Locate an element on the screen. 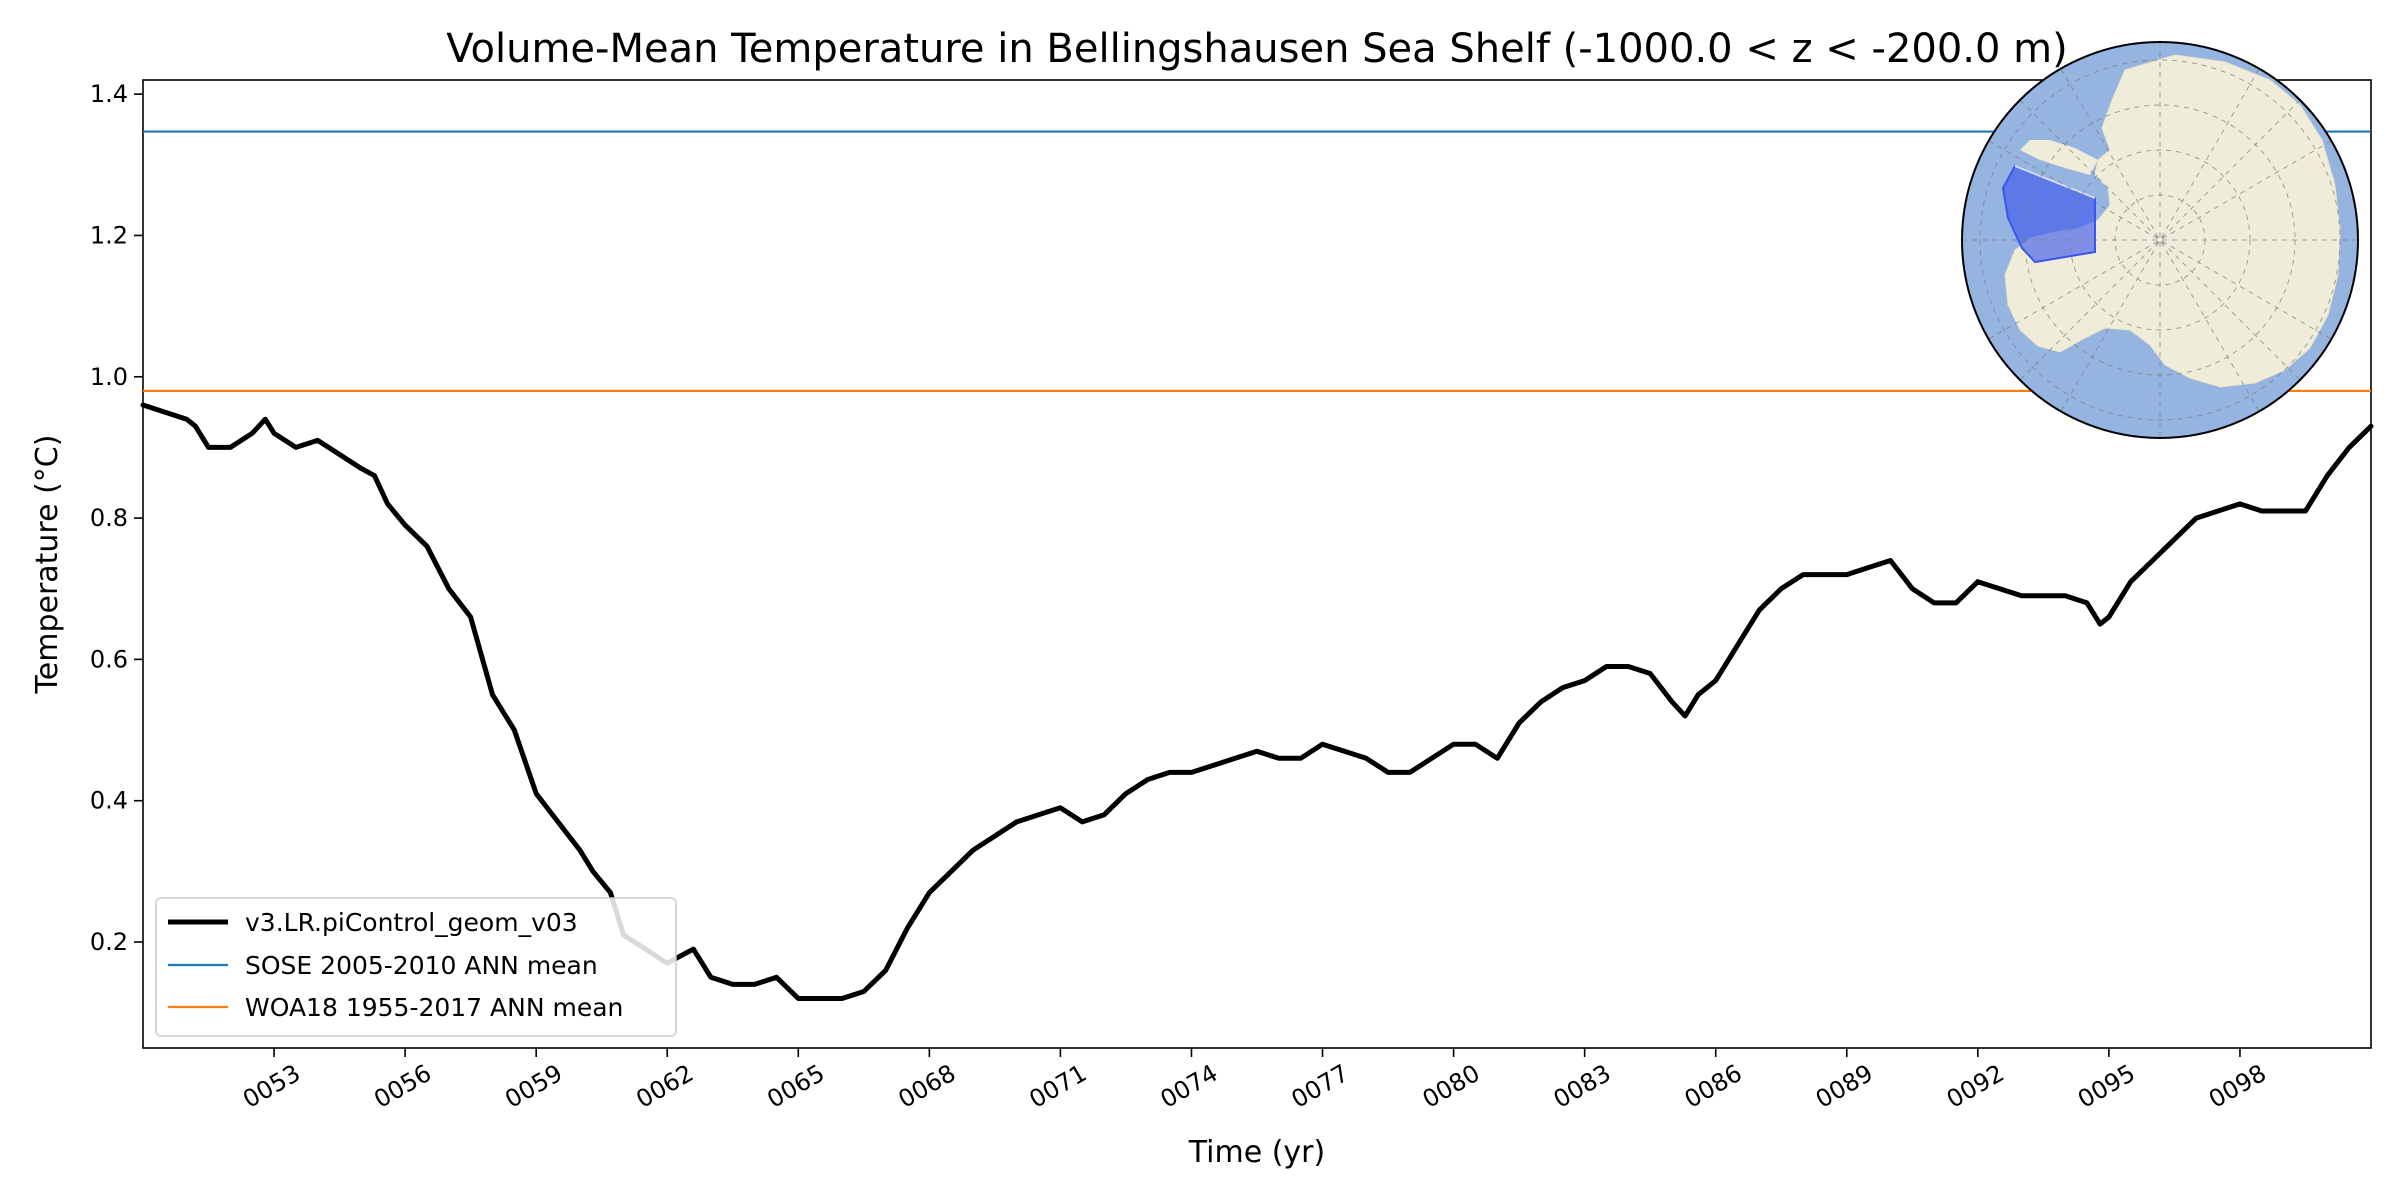 The width and height of the screenshot is (2400, 1200). y-axis-label: Temperature (°C) is located at coordinates (47, 565).